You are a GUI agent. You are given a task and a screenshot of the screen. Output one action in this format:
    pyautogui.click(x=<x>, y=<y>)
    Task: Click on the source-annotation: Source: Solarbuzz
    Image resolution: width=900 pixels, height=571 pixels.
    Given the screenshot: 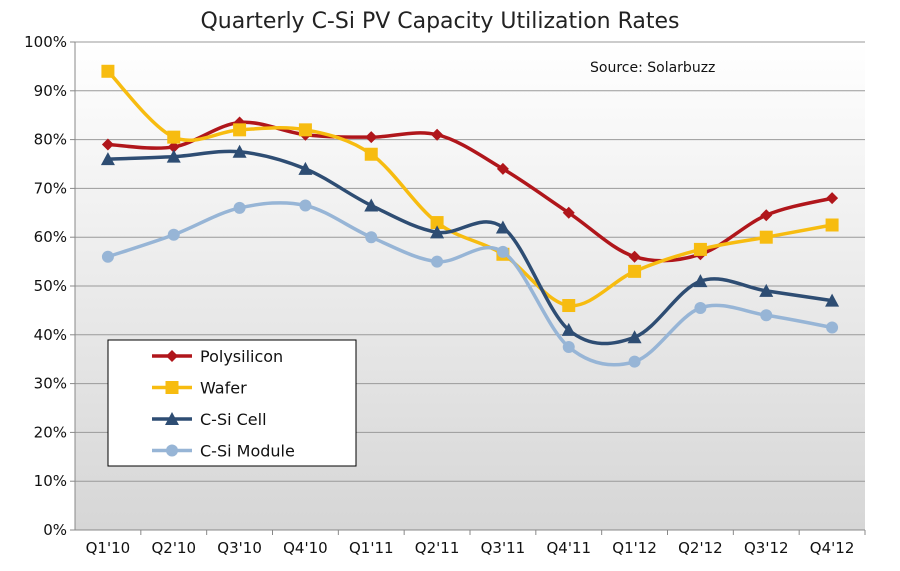 What is the action you would take?
    pyautogui.click(x=652, y=68)
    